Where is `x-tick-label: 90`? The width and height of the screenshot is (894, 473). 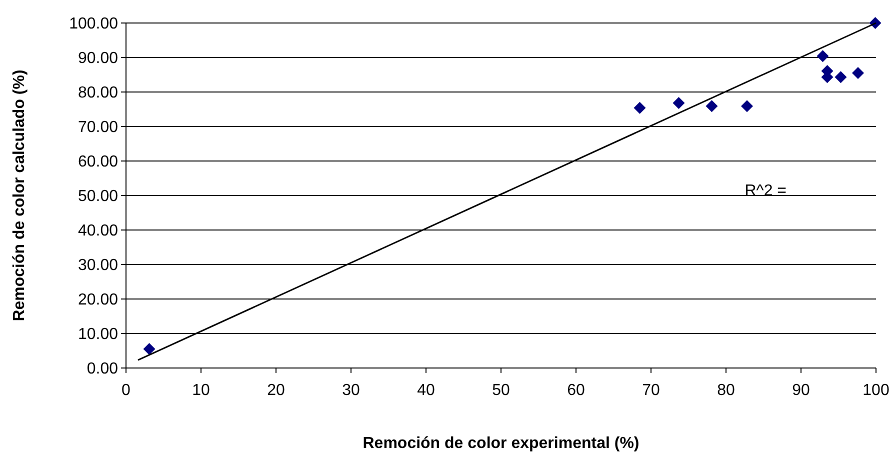 x-tick-label: 90 is located at coordinates (801, 390).